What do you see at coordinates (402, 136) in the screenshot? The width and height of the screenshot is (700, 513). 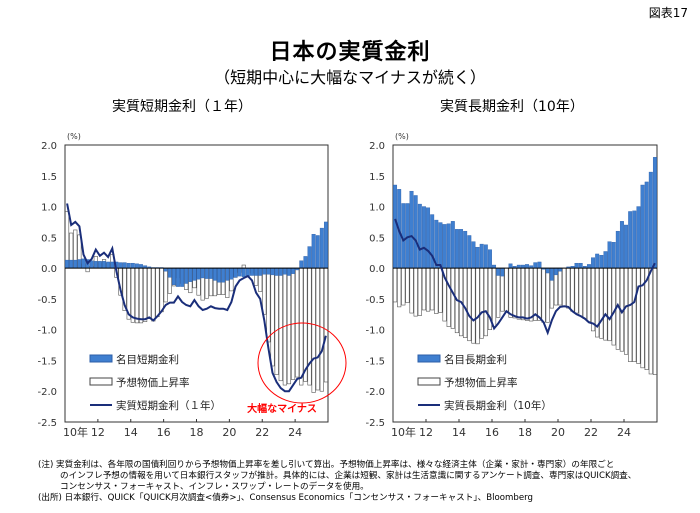 I see `y-axis-unit: (%)` at bounding box center [402, 136].